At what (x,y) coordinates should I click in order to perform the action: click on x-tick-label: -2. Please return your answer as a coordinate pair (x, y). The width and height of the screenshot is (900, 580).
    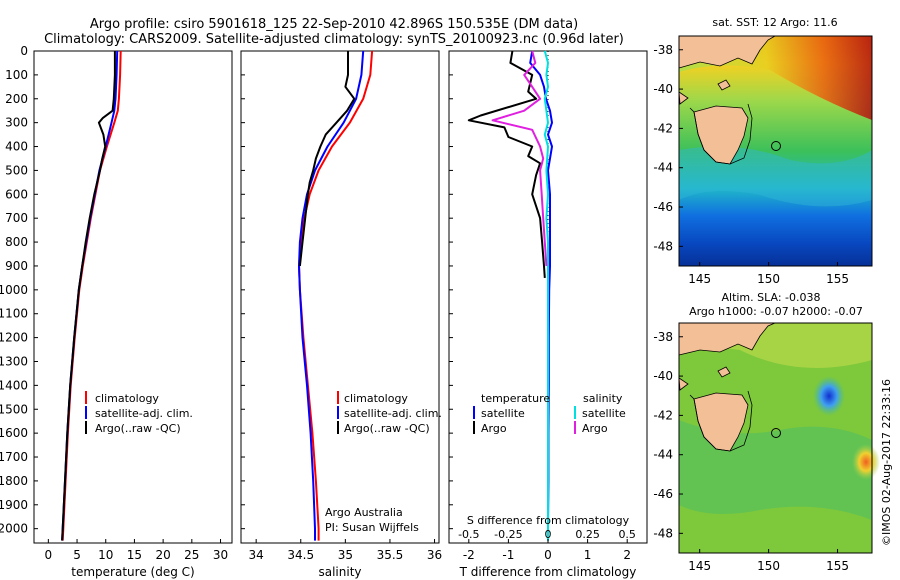
    Looking at the image, I should click on (469, 555).